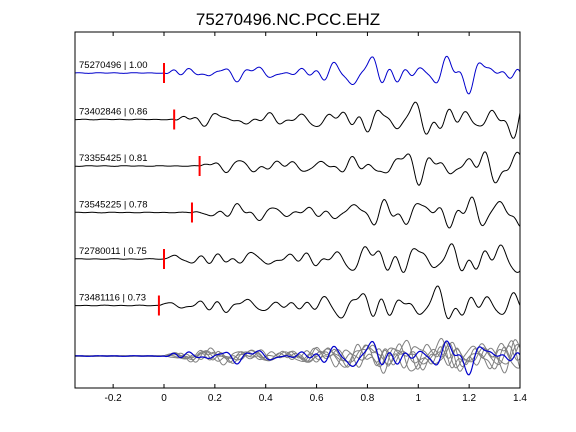 This screenshot has height=432, width=576. I want to click on x-tick-label: 0.2, so click(215, 398).